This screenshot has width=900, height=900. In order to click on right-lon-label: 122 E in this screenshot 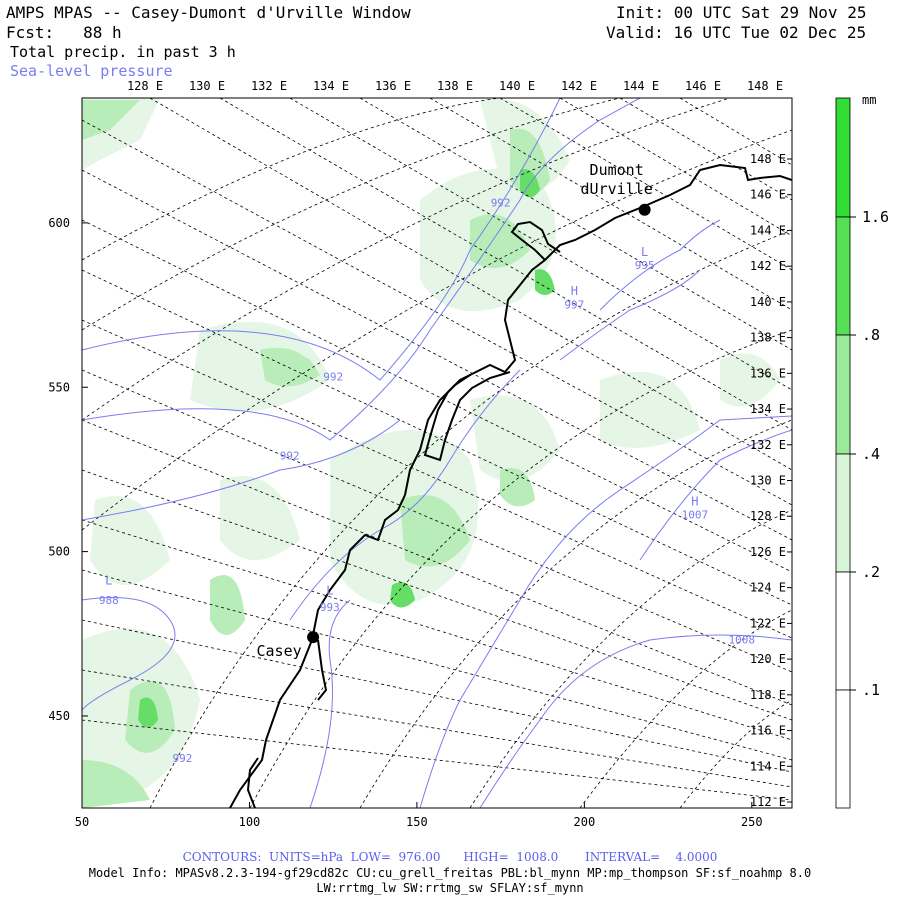, I will do `click(768, 623)`.